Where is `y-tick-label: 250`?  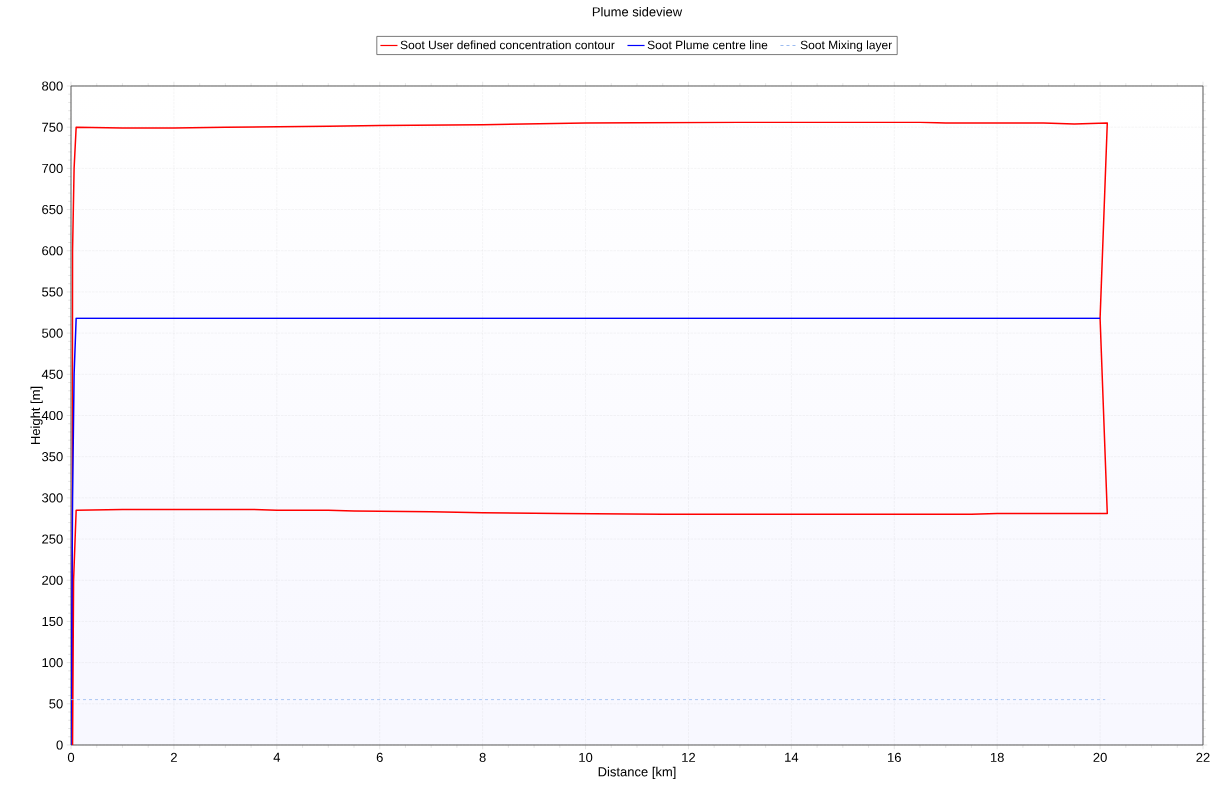
y-tick-label: 250 is located at coordinates (52, 539).